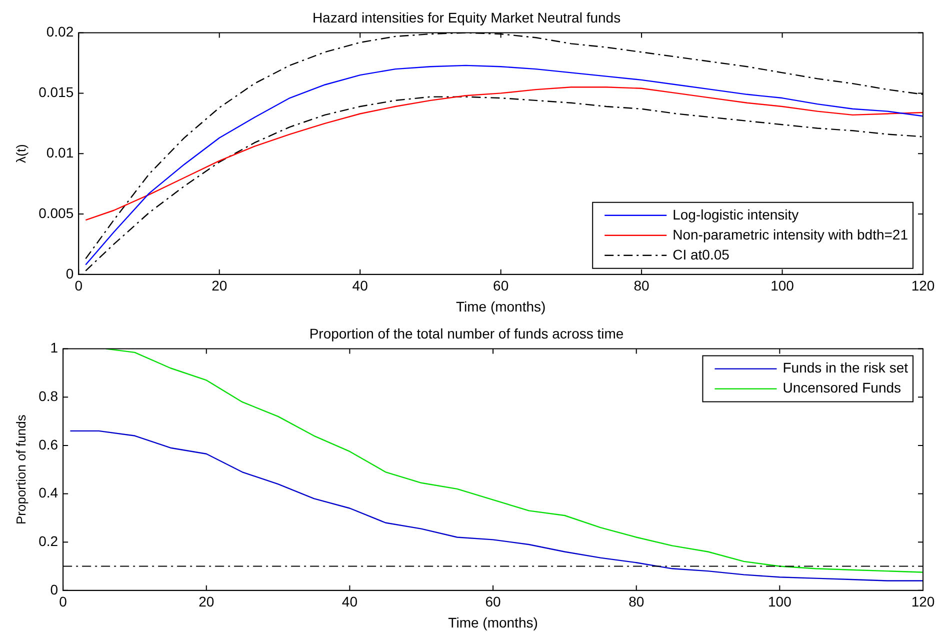 Image resolution: width=941 pixels, height=632 pixels. I want to click on y-tick-label: 0.8, so click(48, 396).